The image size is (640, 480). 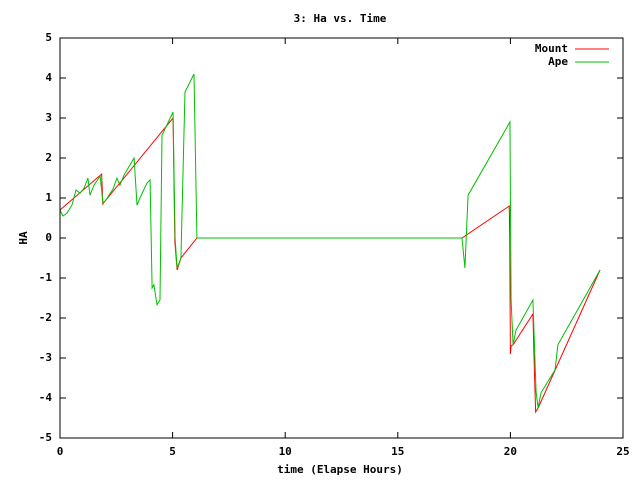 I want to click on legend-label: Mount, so click(x=551, y=48).